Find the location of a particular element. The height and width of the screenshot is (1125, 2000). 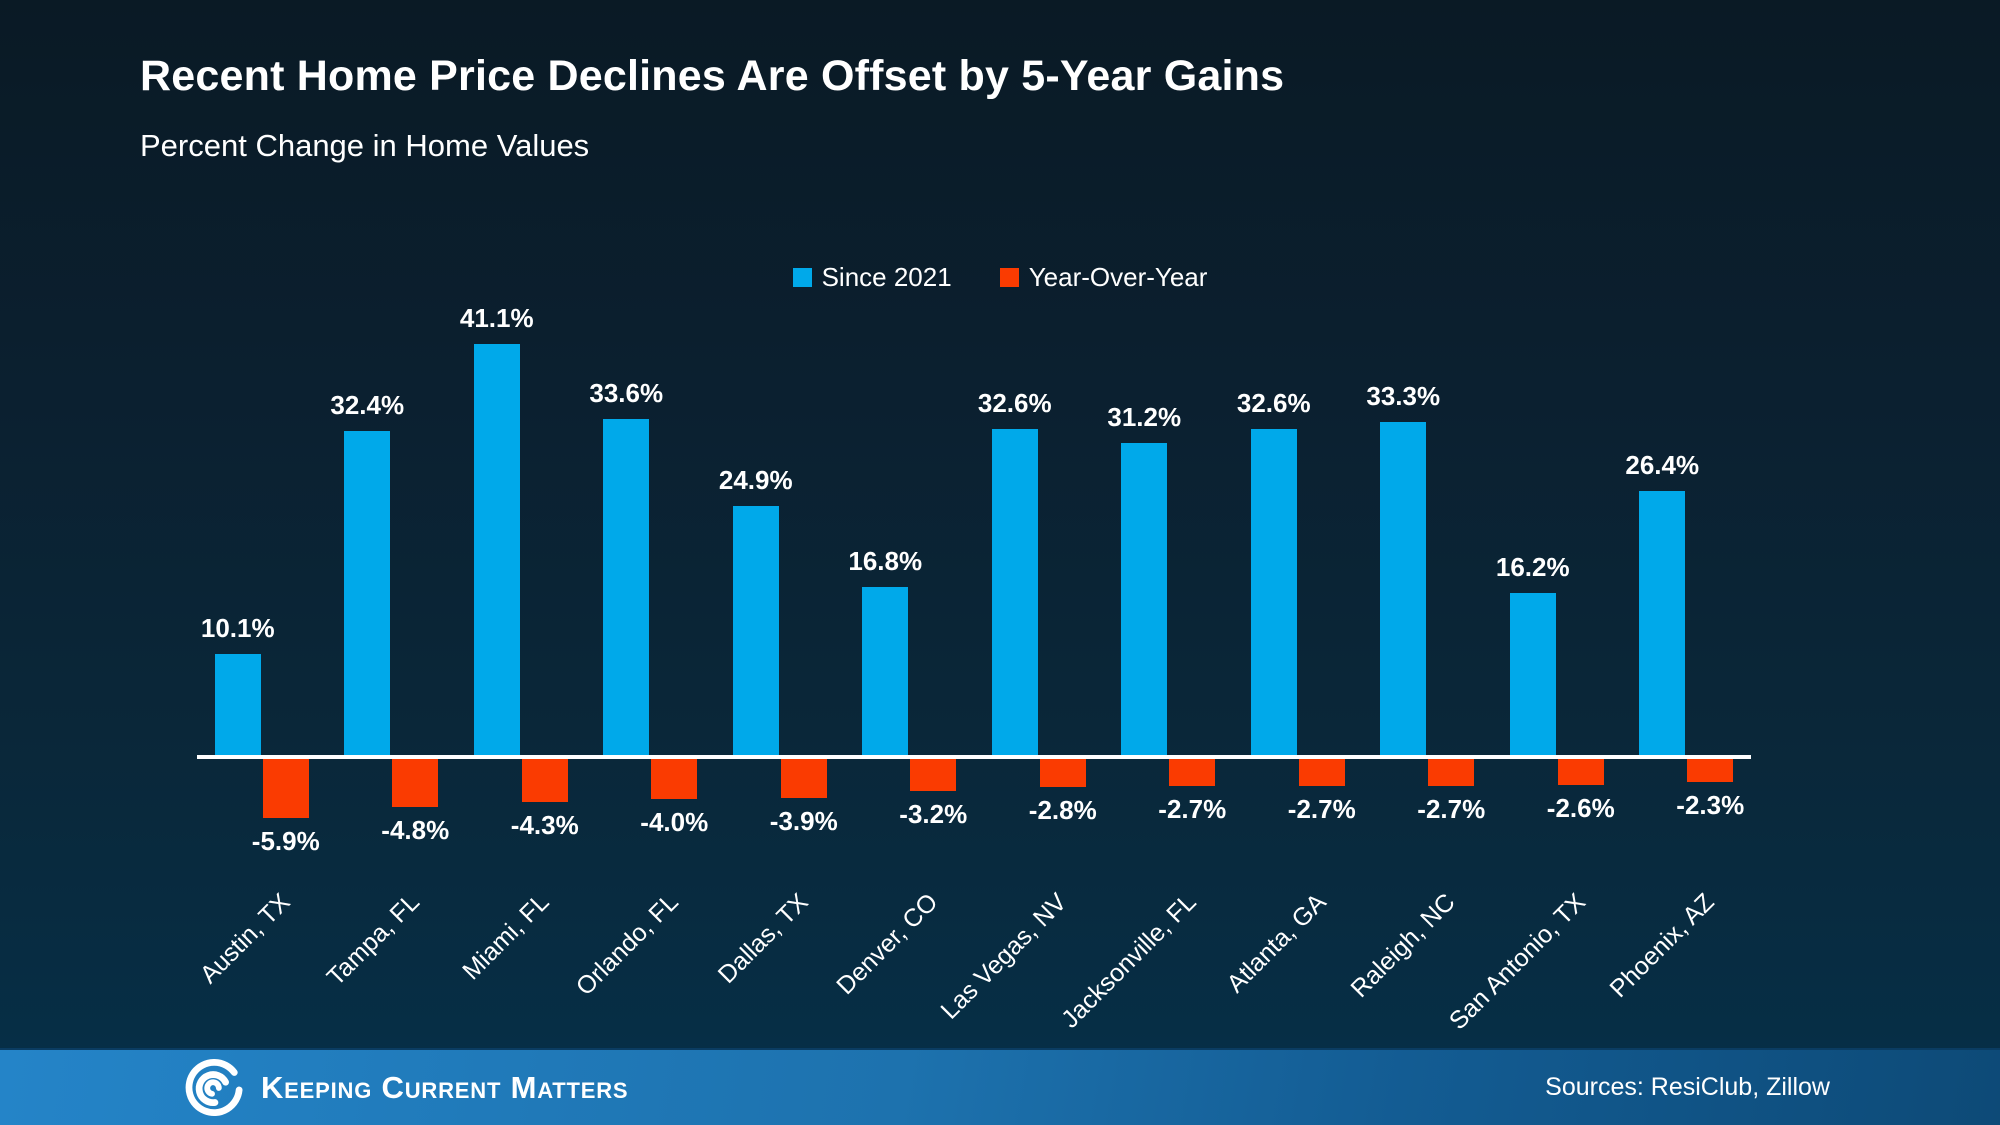

bar-group: 41.1% -4.3% Miami, FL is located at coordinates (521, 672).